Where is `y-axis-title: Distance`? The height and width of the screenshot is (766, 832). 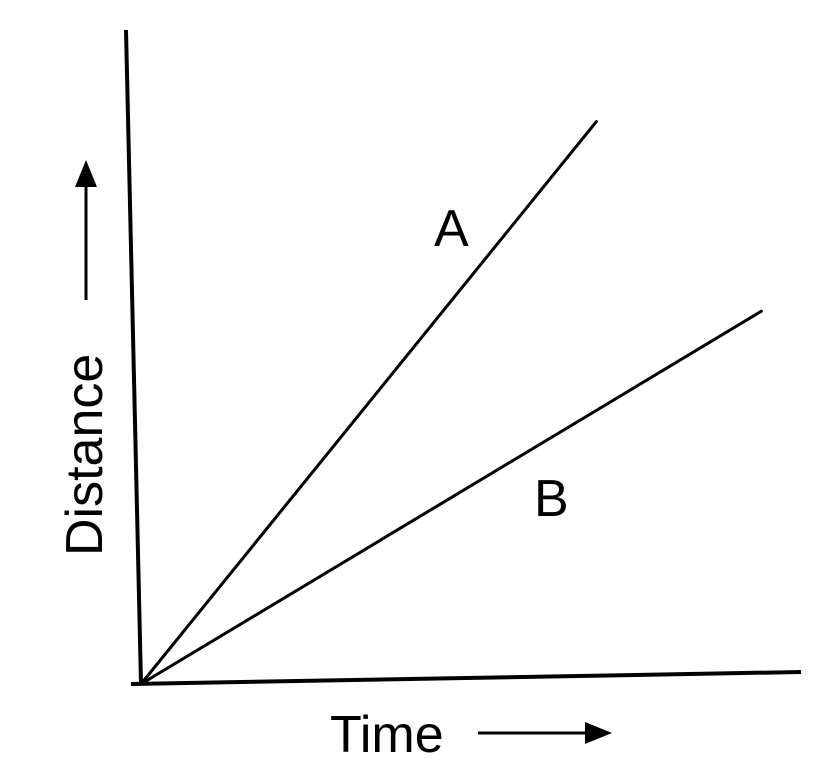
y-axis-title: Distance is located at coordinates (85, 455).